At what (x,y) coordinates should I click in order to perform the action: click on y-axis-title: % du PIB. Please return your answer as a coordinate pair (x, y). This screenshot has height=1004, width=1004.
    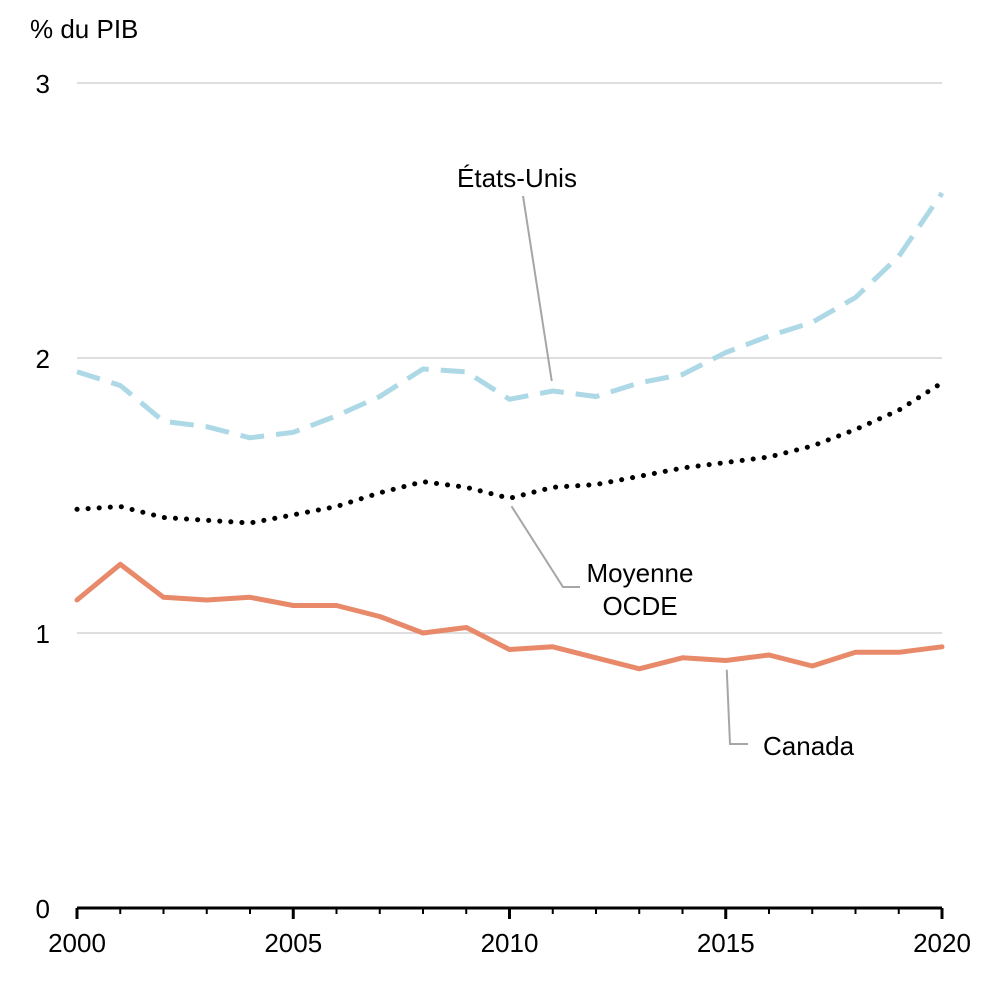
    Looking at the image, I should click on (84, 29).